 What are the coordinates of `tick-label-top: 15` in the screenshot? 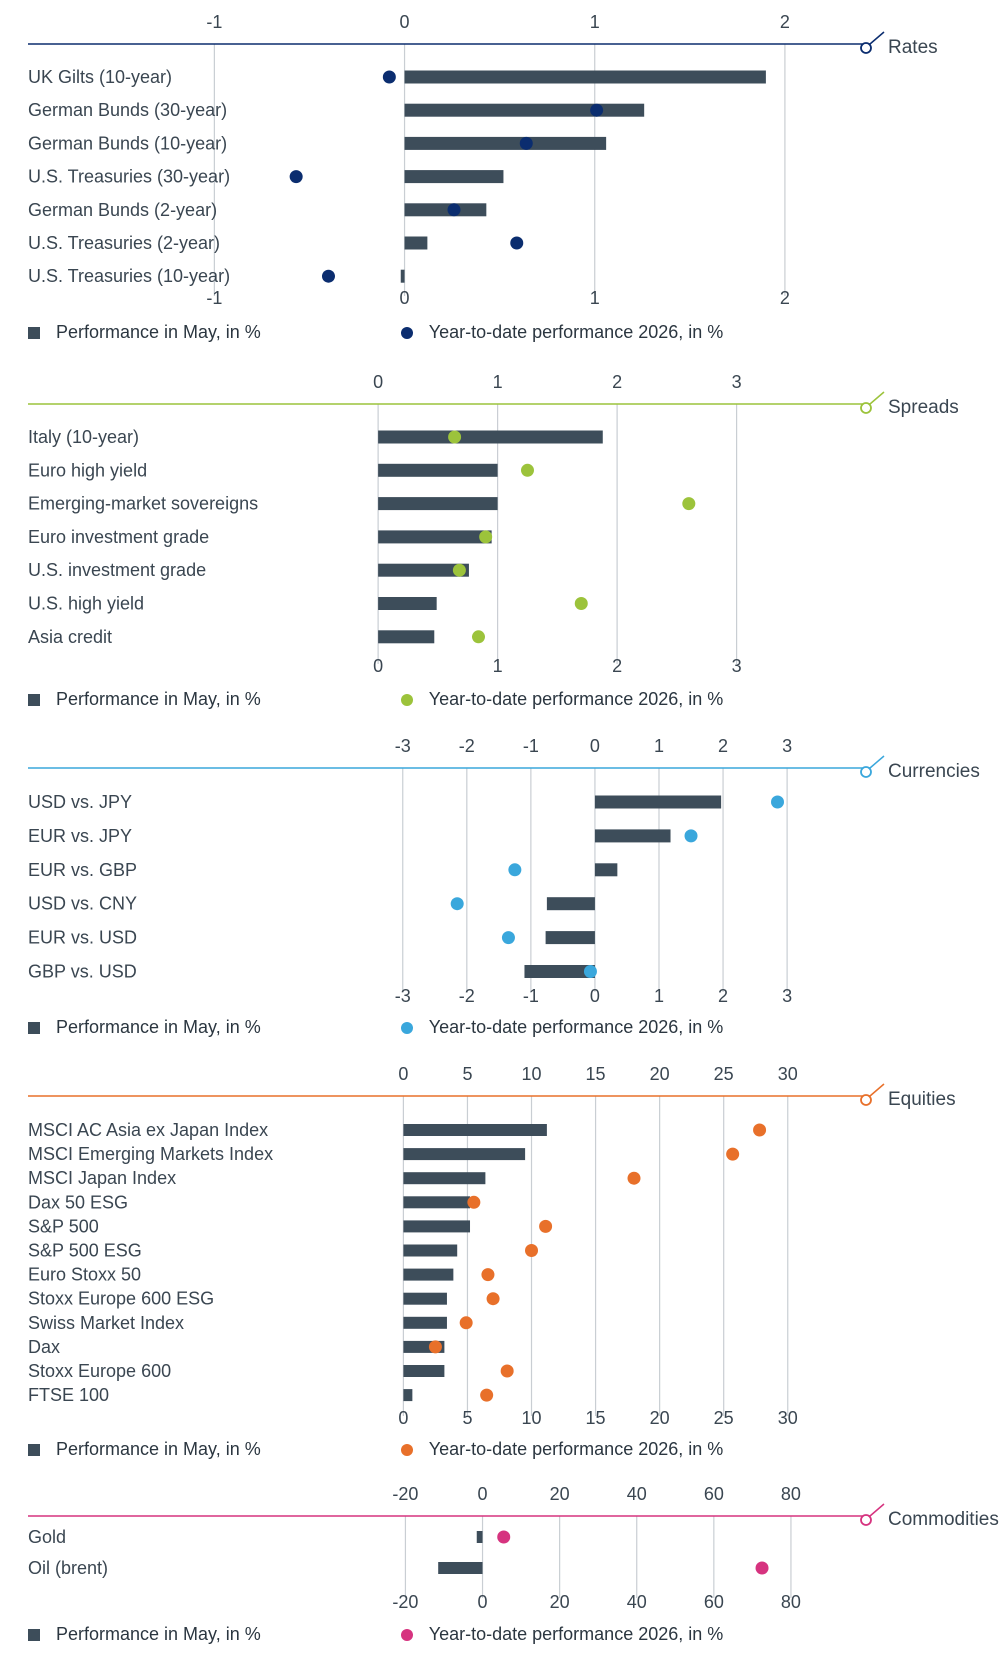 It's located at (596, 1074).